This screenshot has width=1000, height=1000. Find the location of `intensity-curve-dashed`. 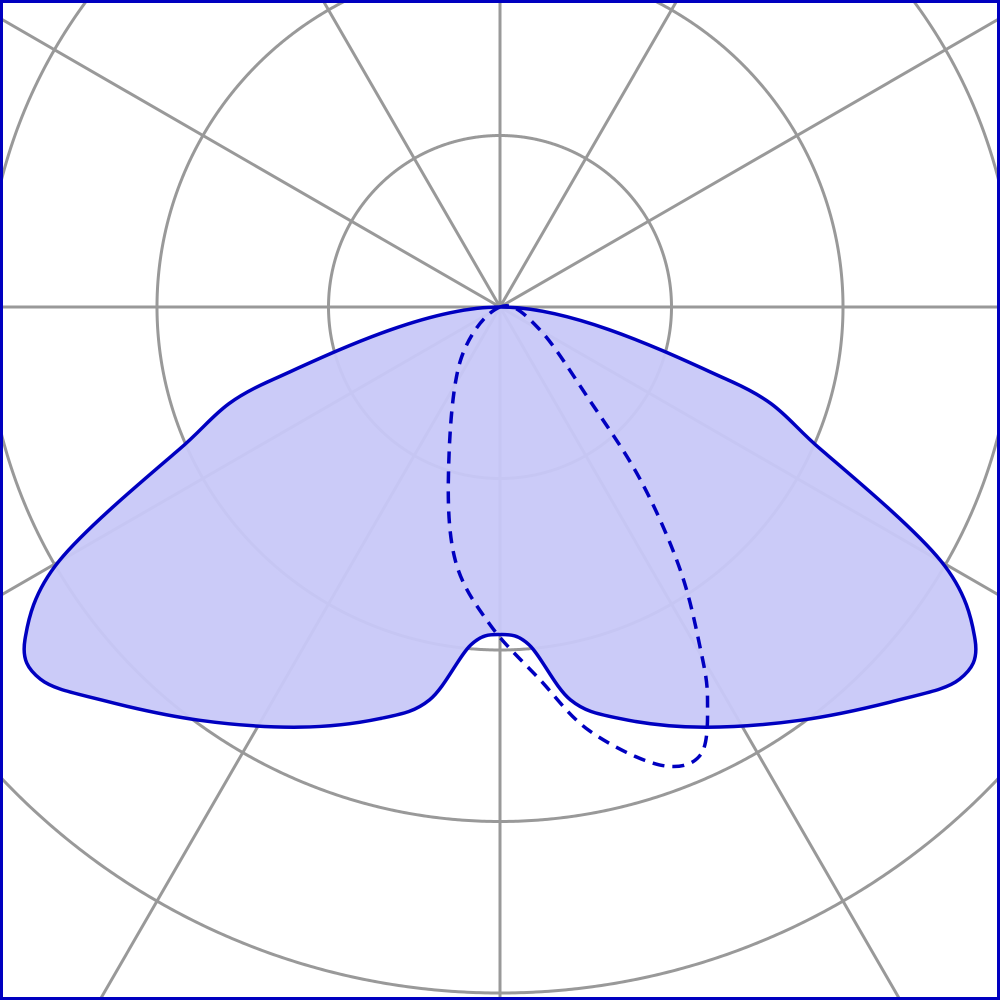

intensity-curve-dashed is located at coordinates (578, 536).